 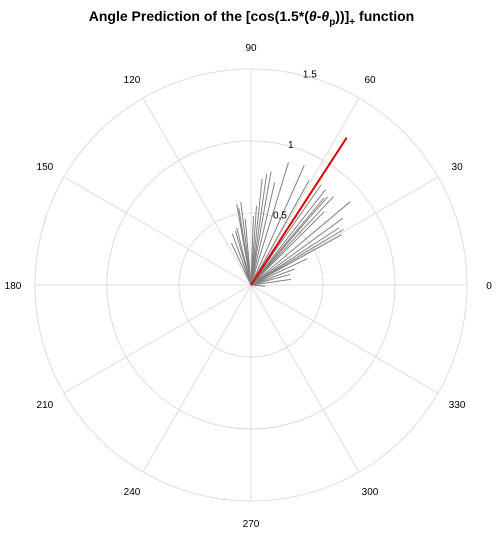 I want to click on angular-tick-label: 270, so click(x=251, y=524).